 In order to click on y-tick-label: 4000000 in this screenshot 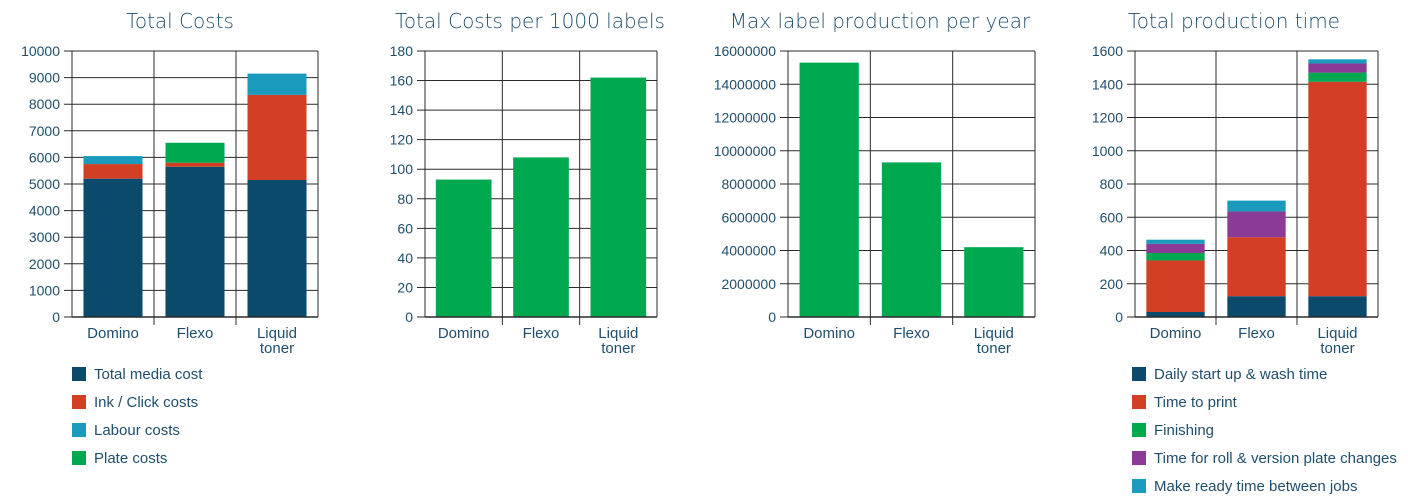, I will do `click(748, 251)`.